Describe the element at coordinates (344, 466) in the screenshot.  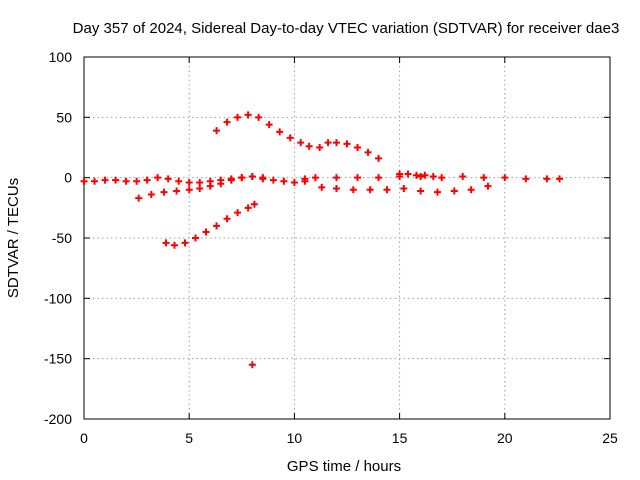
I see `x-axis-label: GPS time / hours` at that location.